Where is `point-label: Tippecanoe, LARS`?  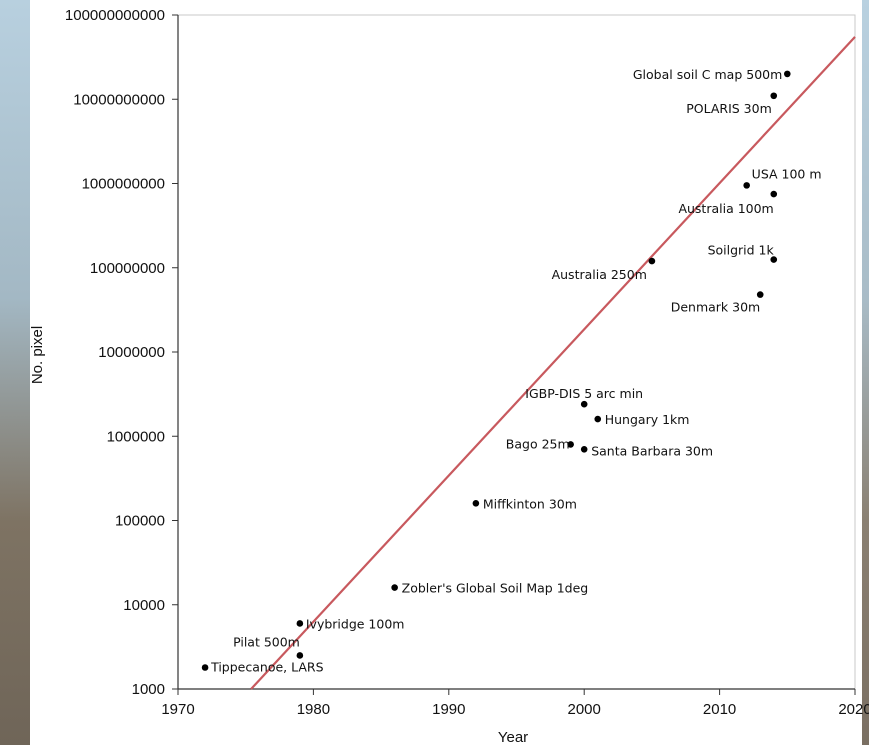
point-label: Tippecanoe, LARS is located at coordinates (267, 666).